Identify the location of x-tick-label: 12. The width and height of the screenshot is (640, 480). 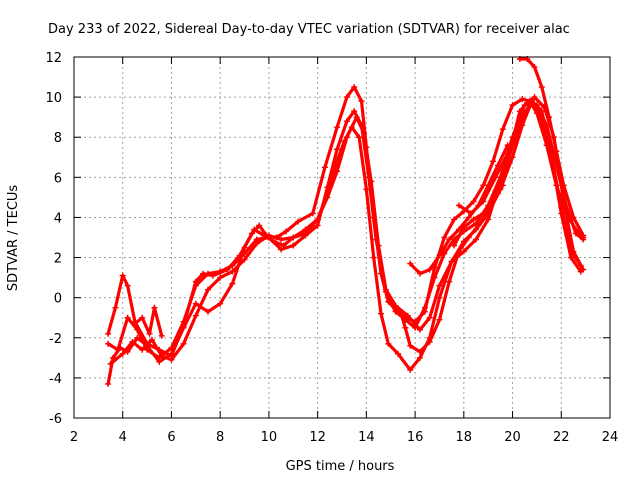
(317, 437).